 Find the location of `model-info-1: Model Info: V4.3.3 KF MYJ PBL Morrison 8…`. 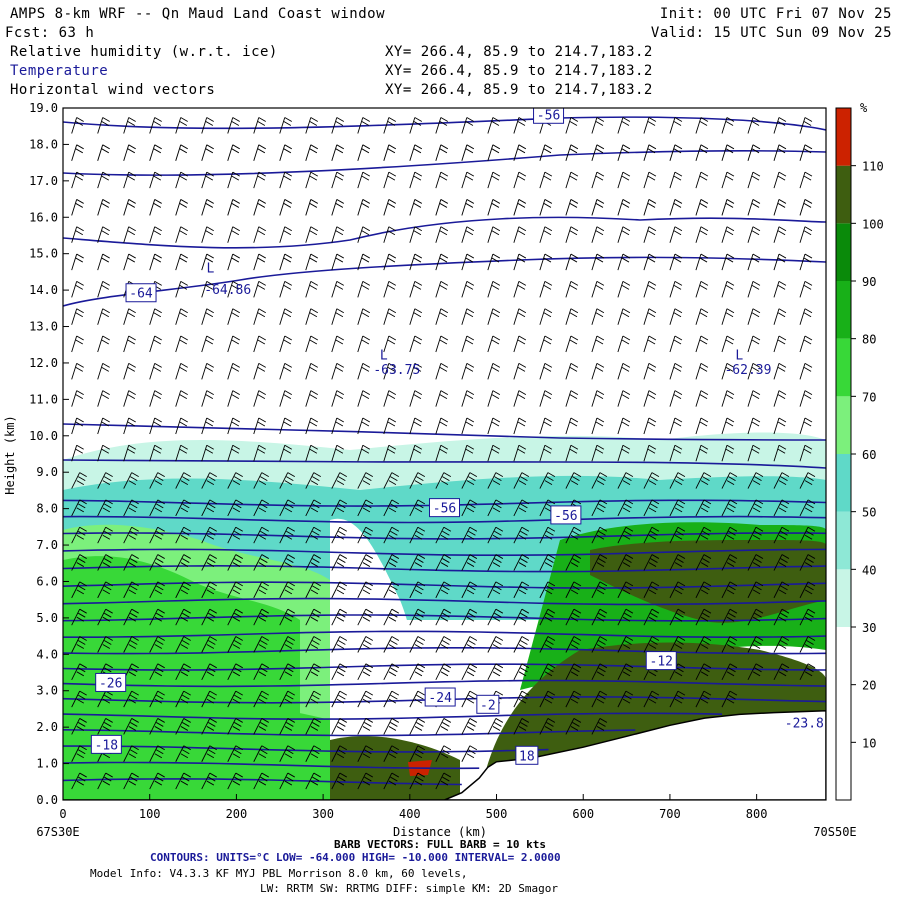

model-info-1: Model Info: V4.3.3 KF MYJ PBL Morrison 8… is located at coordinates (279, 873).